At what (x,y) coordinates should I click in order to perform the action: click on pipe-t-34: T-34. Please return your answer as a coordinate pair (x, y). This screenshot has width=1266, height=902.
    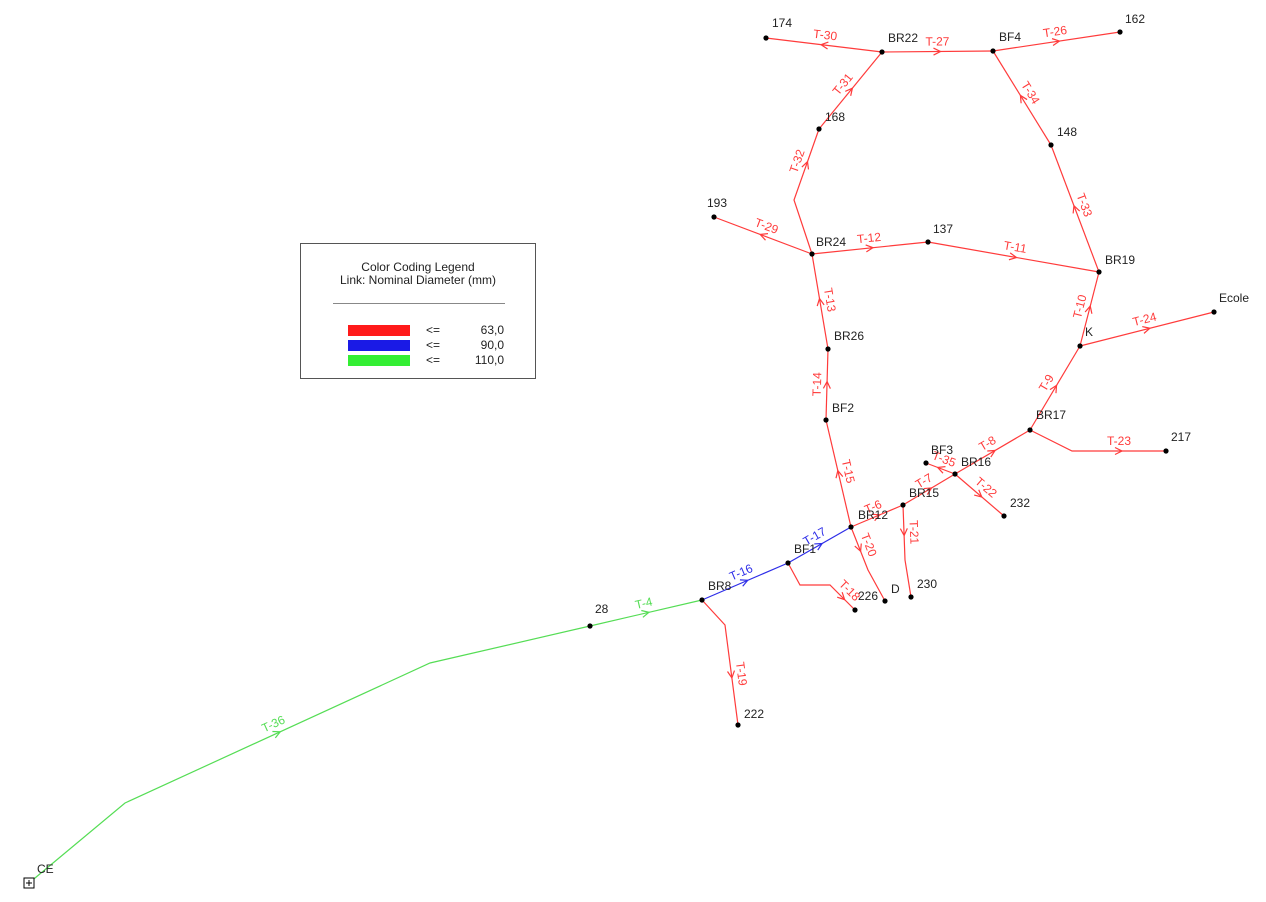
    Looking at the image, I should click on (1022, 98).